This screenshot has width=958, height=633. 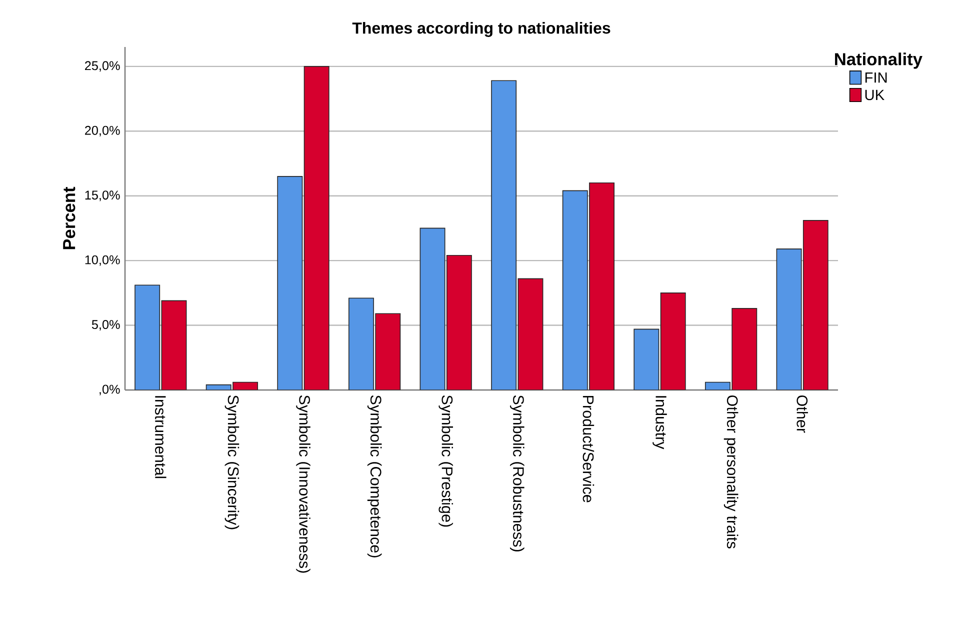 What do you see at coordinates (659, 423) in the screenshot?
I see `x-tick-label: Industry` at bounding box center [659, 423].